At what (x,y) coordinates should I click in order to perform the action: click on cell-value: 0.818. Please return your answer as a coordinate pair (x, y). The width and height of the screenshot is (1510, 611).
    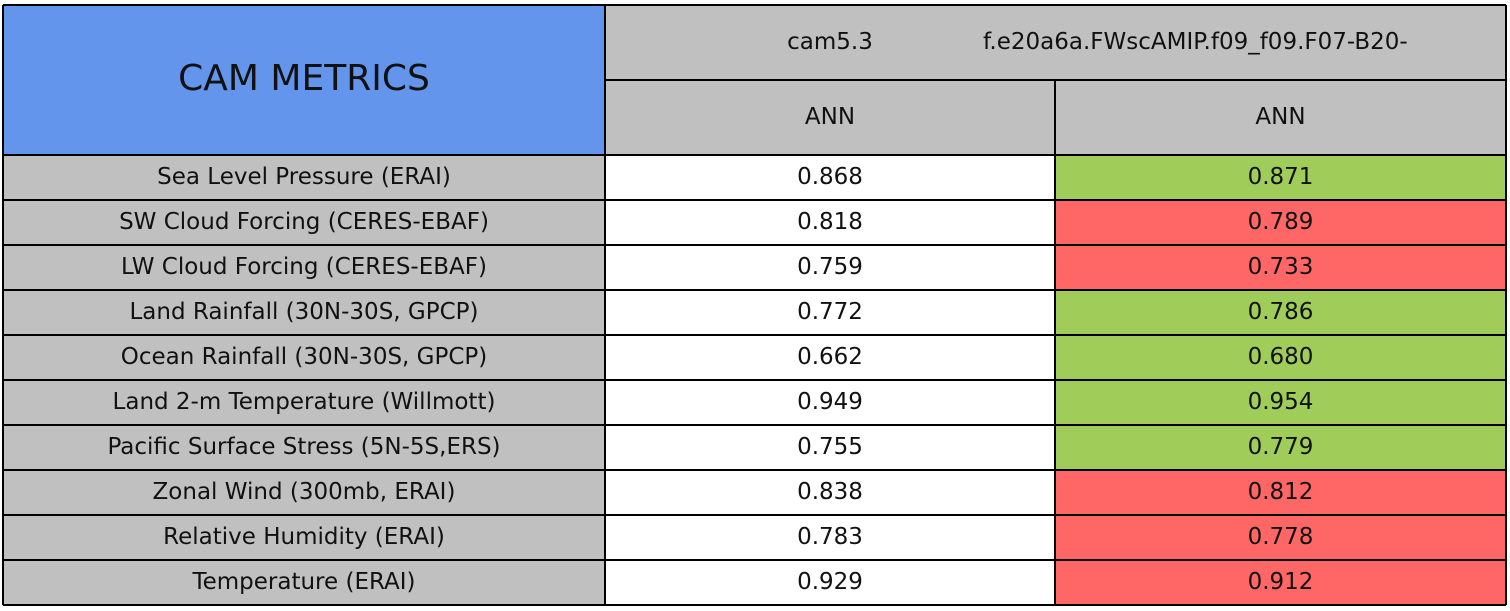
    Looking at the image, I should click on (830, 222).